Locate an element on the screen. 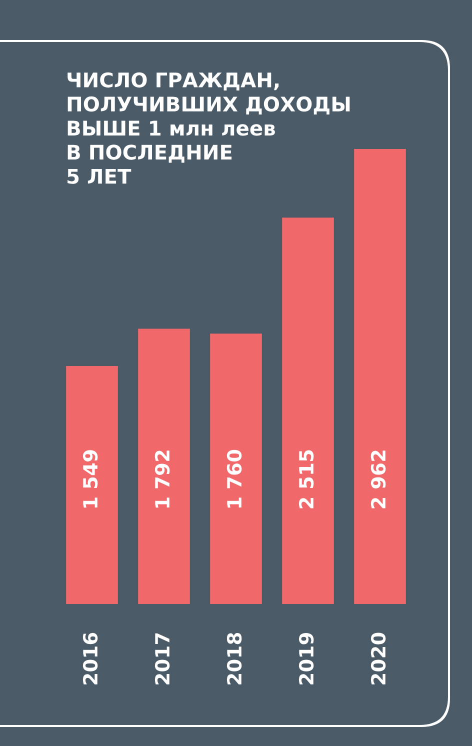 The height and width of the screenshot is (746, 472). data-label: 2 962 is located at coordinates (378, 479).